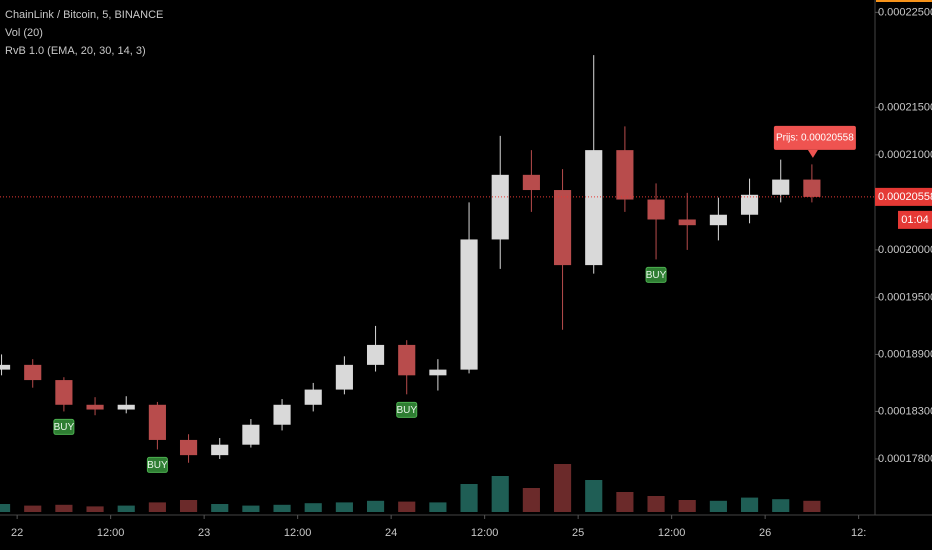 The height and width of the screenshot is (550, 932). What do you see at coordinates (204, 533) in the screenshot?
I see `x-tick-label: 23` at bounding box center [204, 533].